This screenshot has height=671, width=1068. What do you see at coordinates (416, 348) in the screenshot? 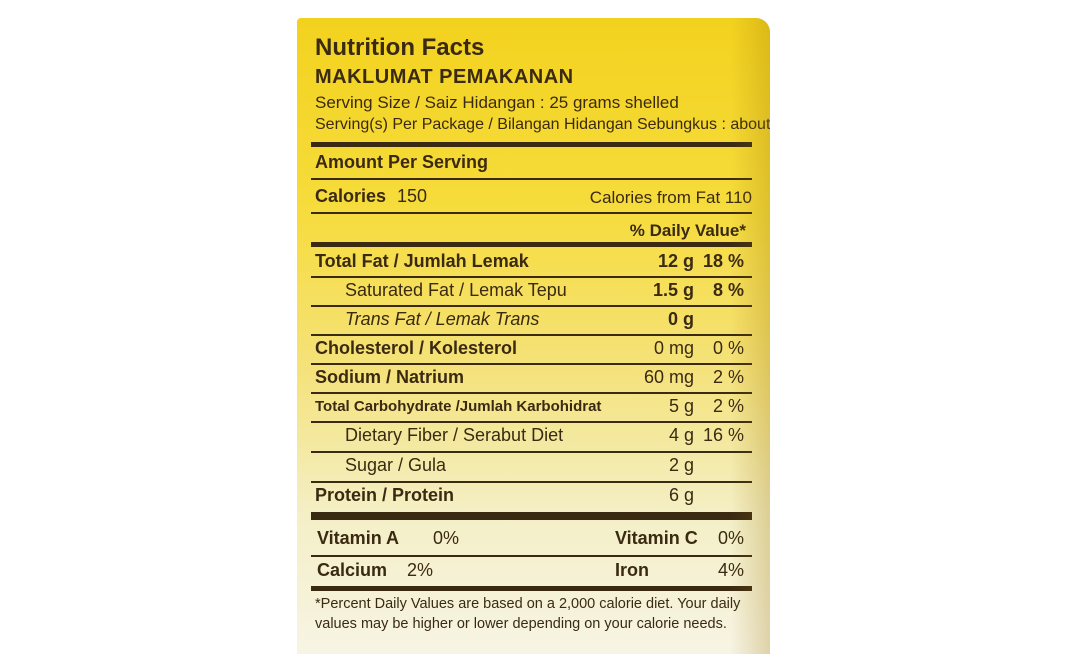
I see `nutrient-name: Cholesterol / Kolesterol` at bounding box center [416, 348].